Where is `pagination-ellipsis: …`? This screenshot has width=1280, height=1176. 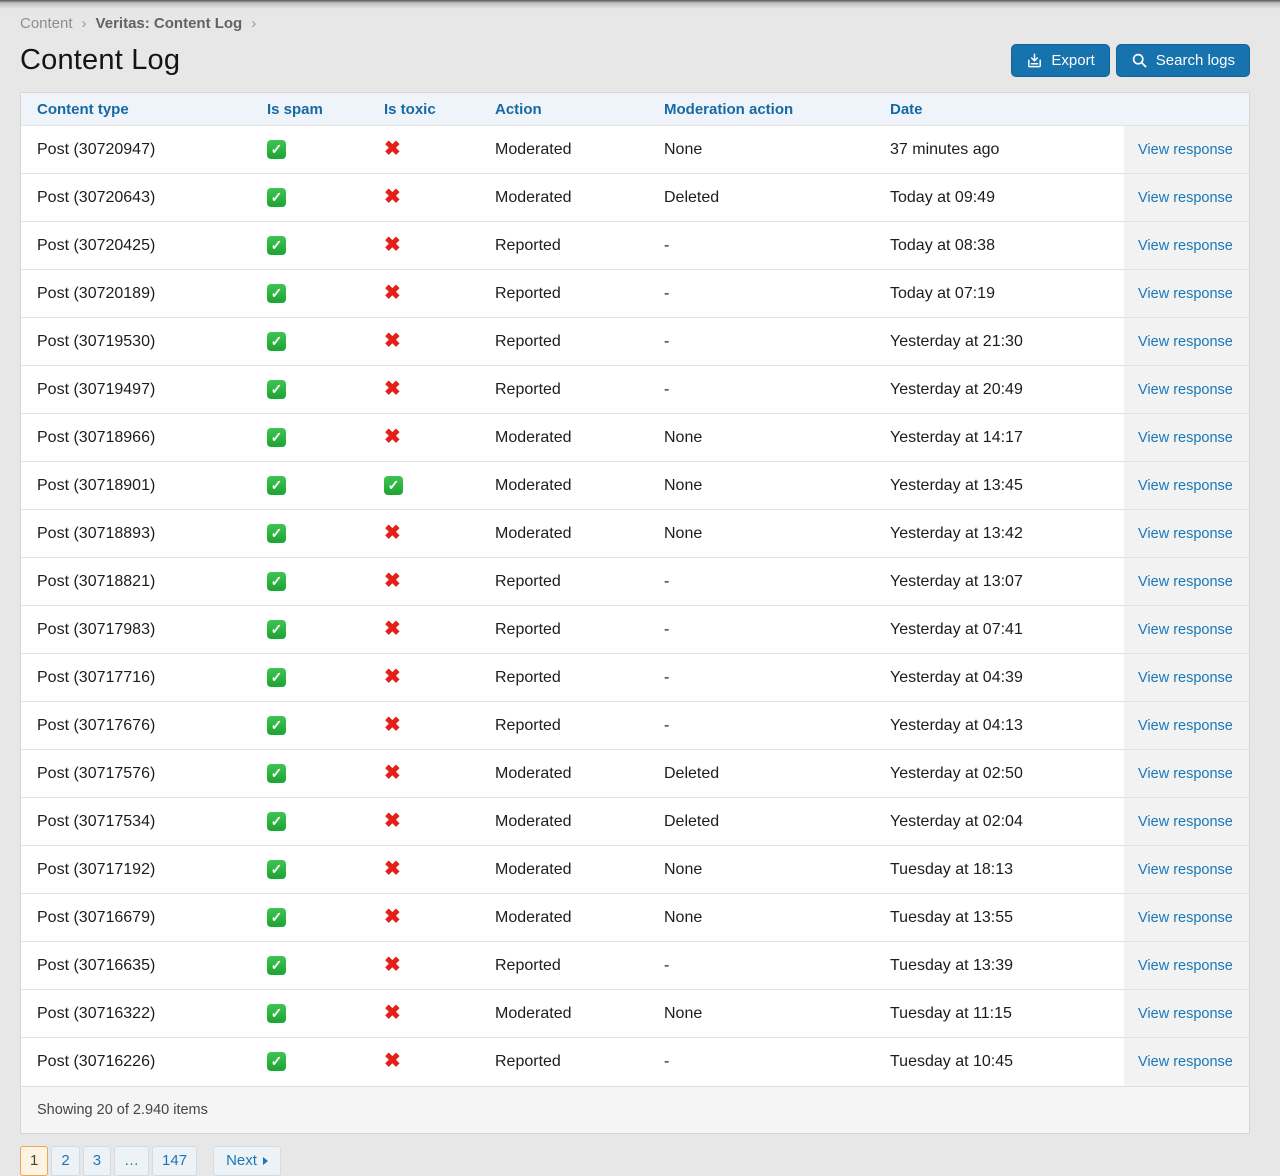 pagination-ellipsis: … is located at coordinates (132, 1160).